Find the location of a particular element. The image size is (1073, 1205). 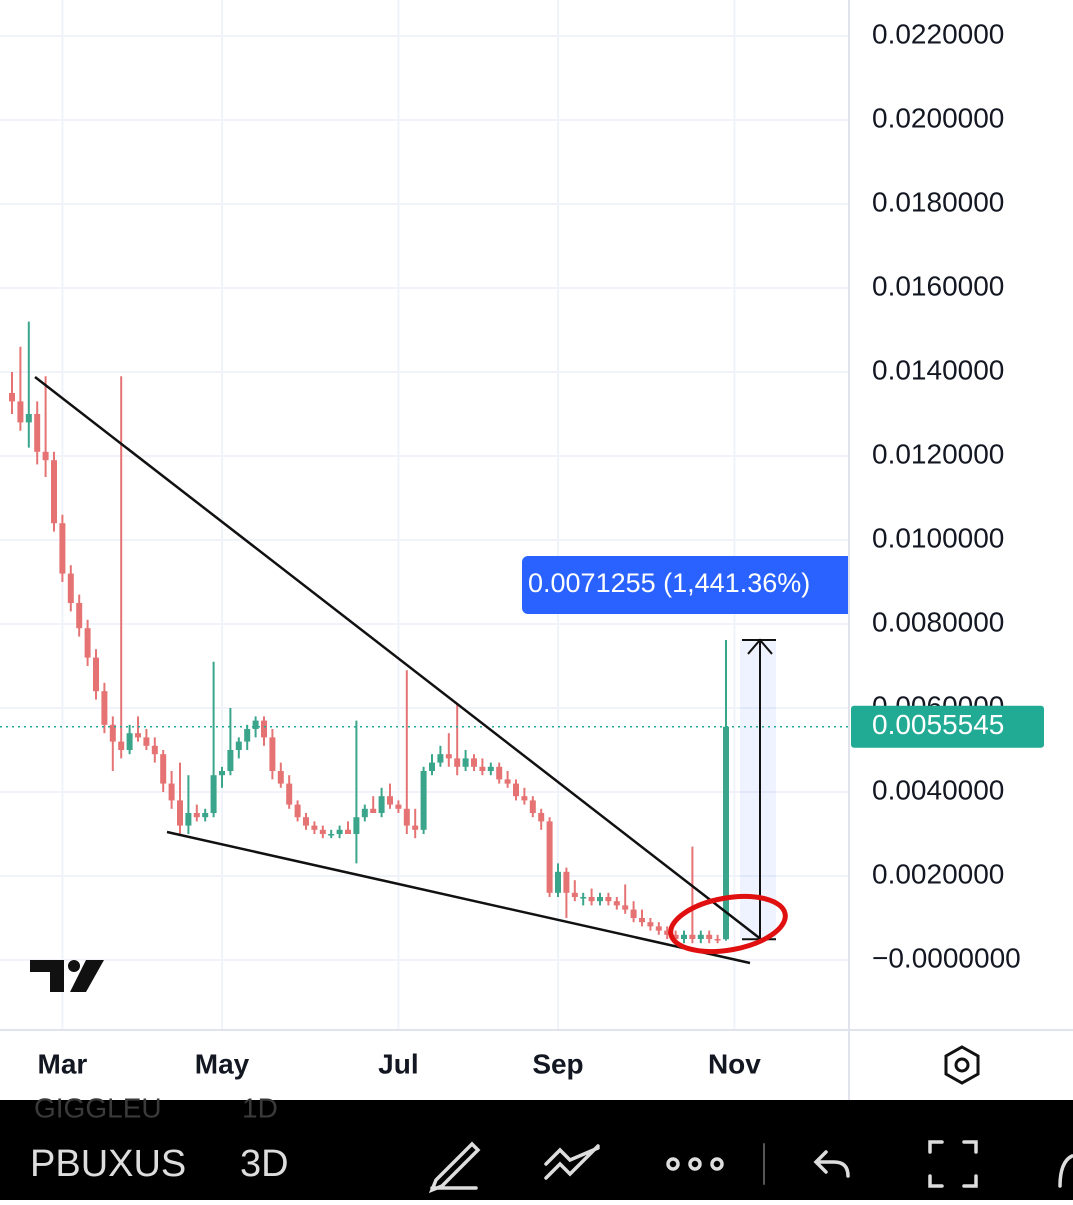

x-tick-label: Jul is located at coordinates (398, 1063).